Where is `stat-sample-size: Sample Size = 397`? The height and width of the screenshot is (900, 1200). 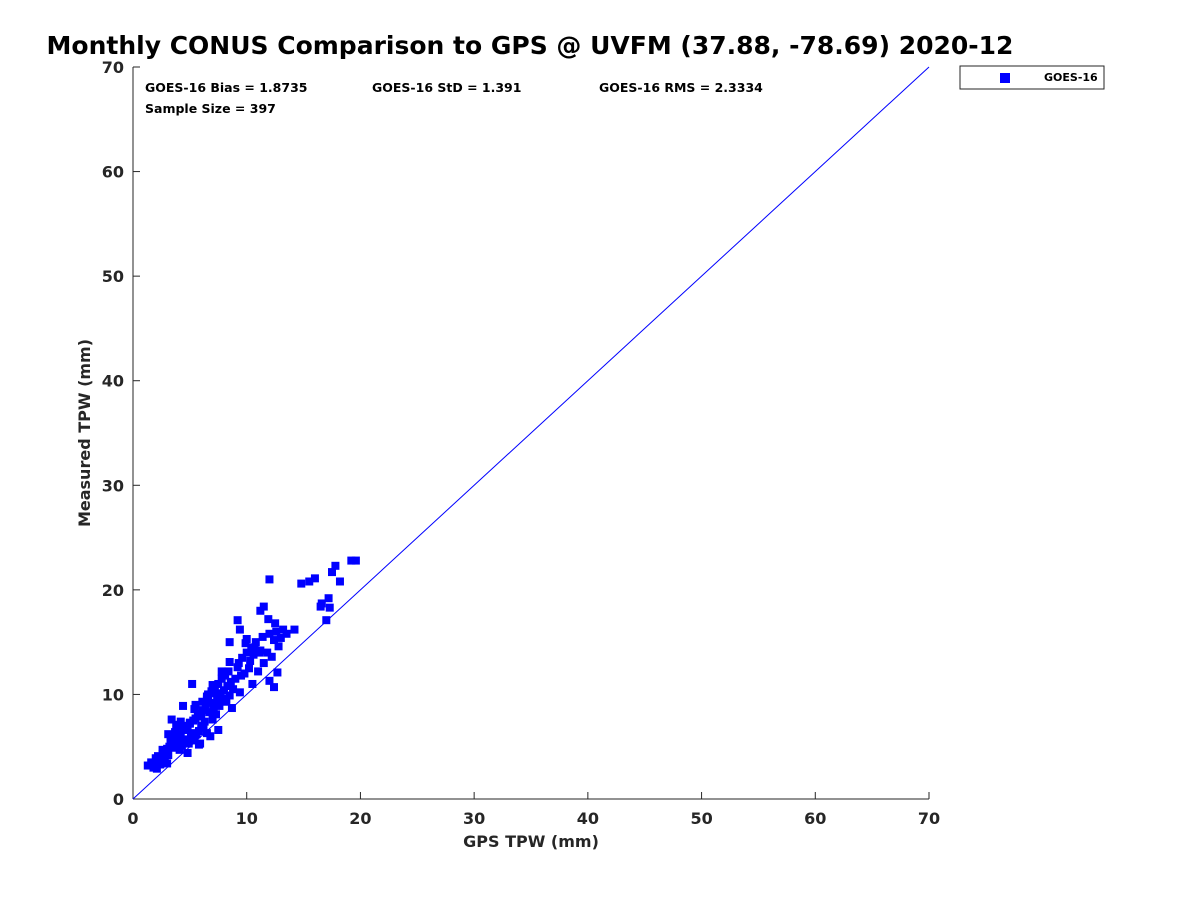
stat-sample-size: Sample Size = 397 is located at coordinates (210, 108).